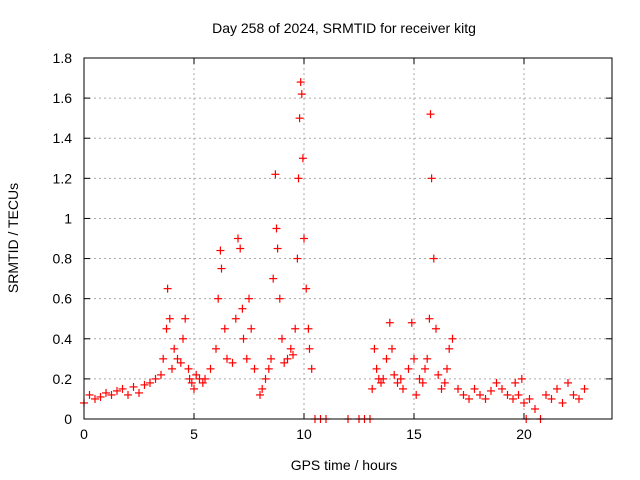 The width and height of the screenshot is (640, 480). What do you see at coordinates (63, 259) in the screenshot?
I see `y-tick-label: 0.8` at bounding box center [63, 259].